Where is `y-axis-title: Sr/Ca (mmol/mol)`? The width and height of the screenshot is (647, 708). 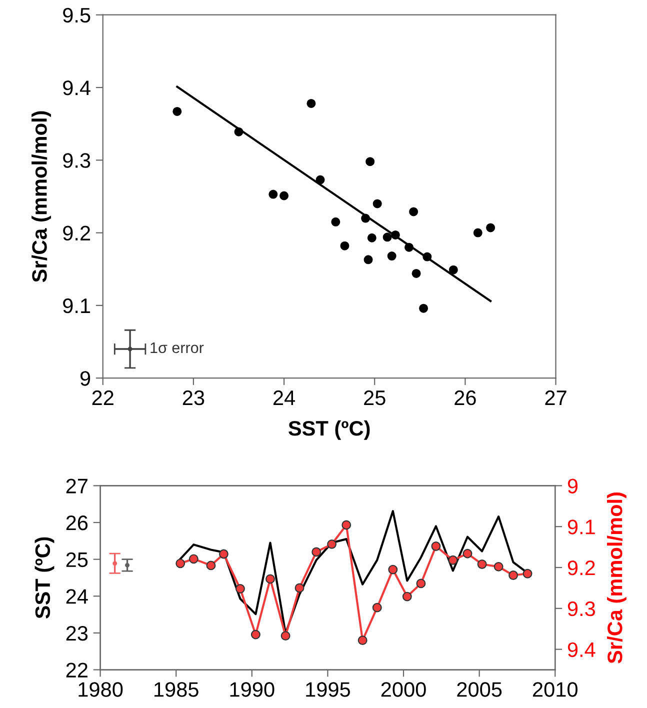 y-axis-title: Sr/Ca (mmol/mol) is located at coordinates (41, 196).